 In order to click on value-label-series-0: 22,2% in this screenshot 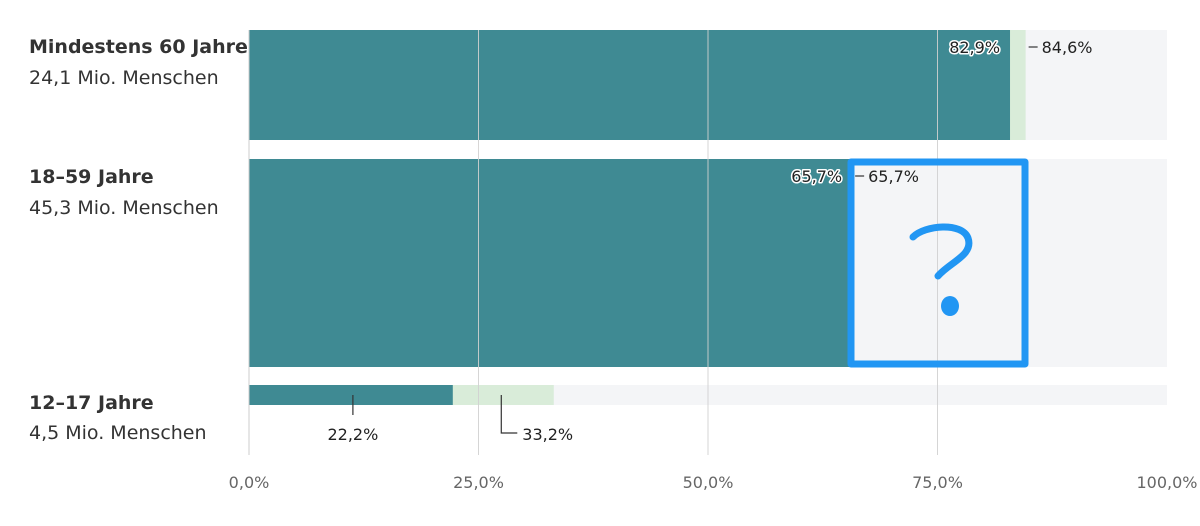, I will do `click(352, 434)`.